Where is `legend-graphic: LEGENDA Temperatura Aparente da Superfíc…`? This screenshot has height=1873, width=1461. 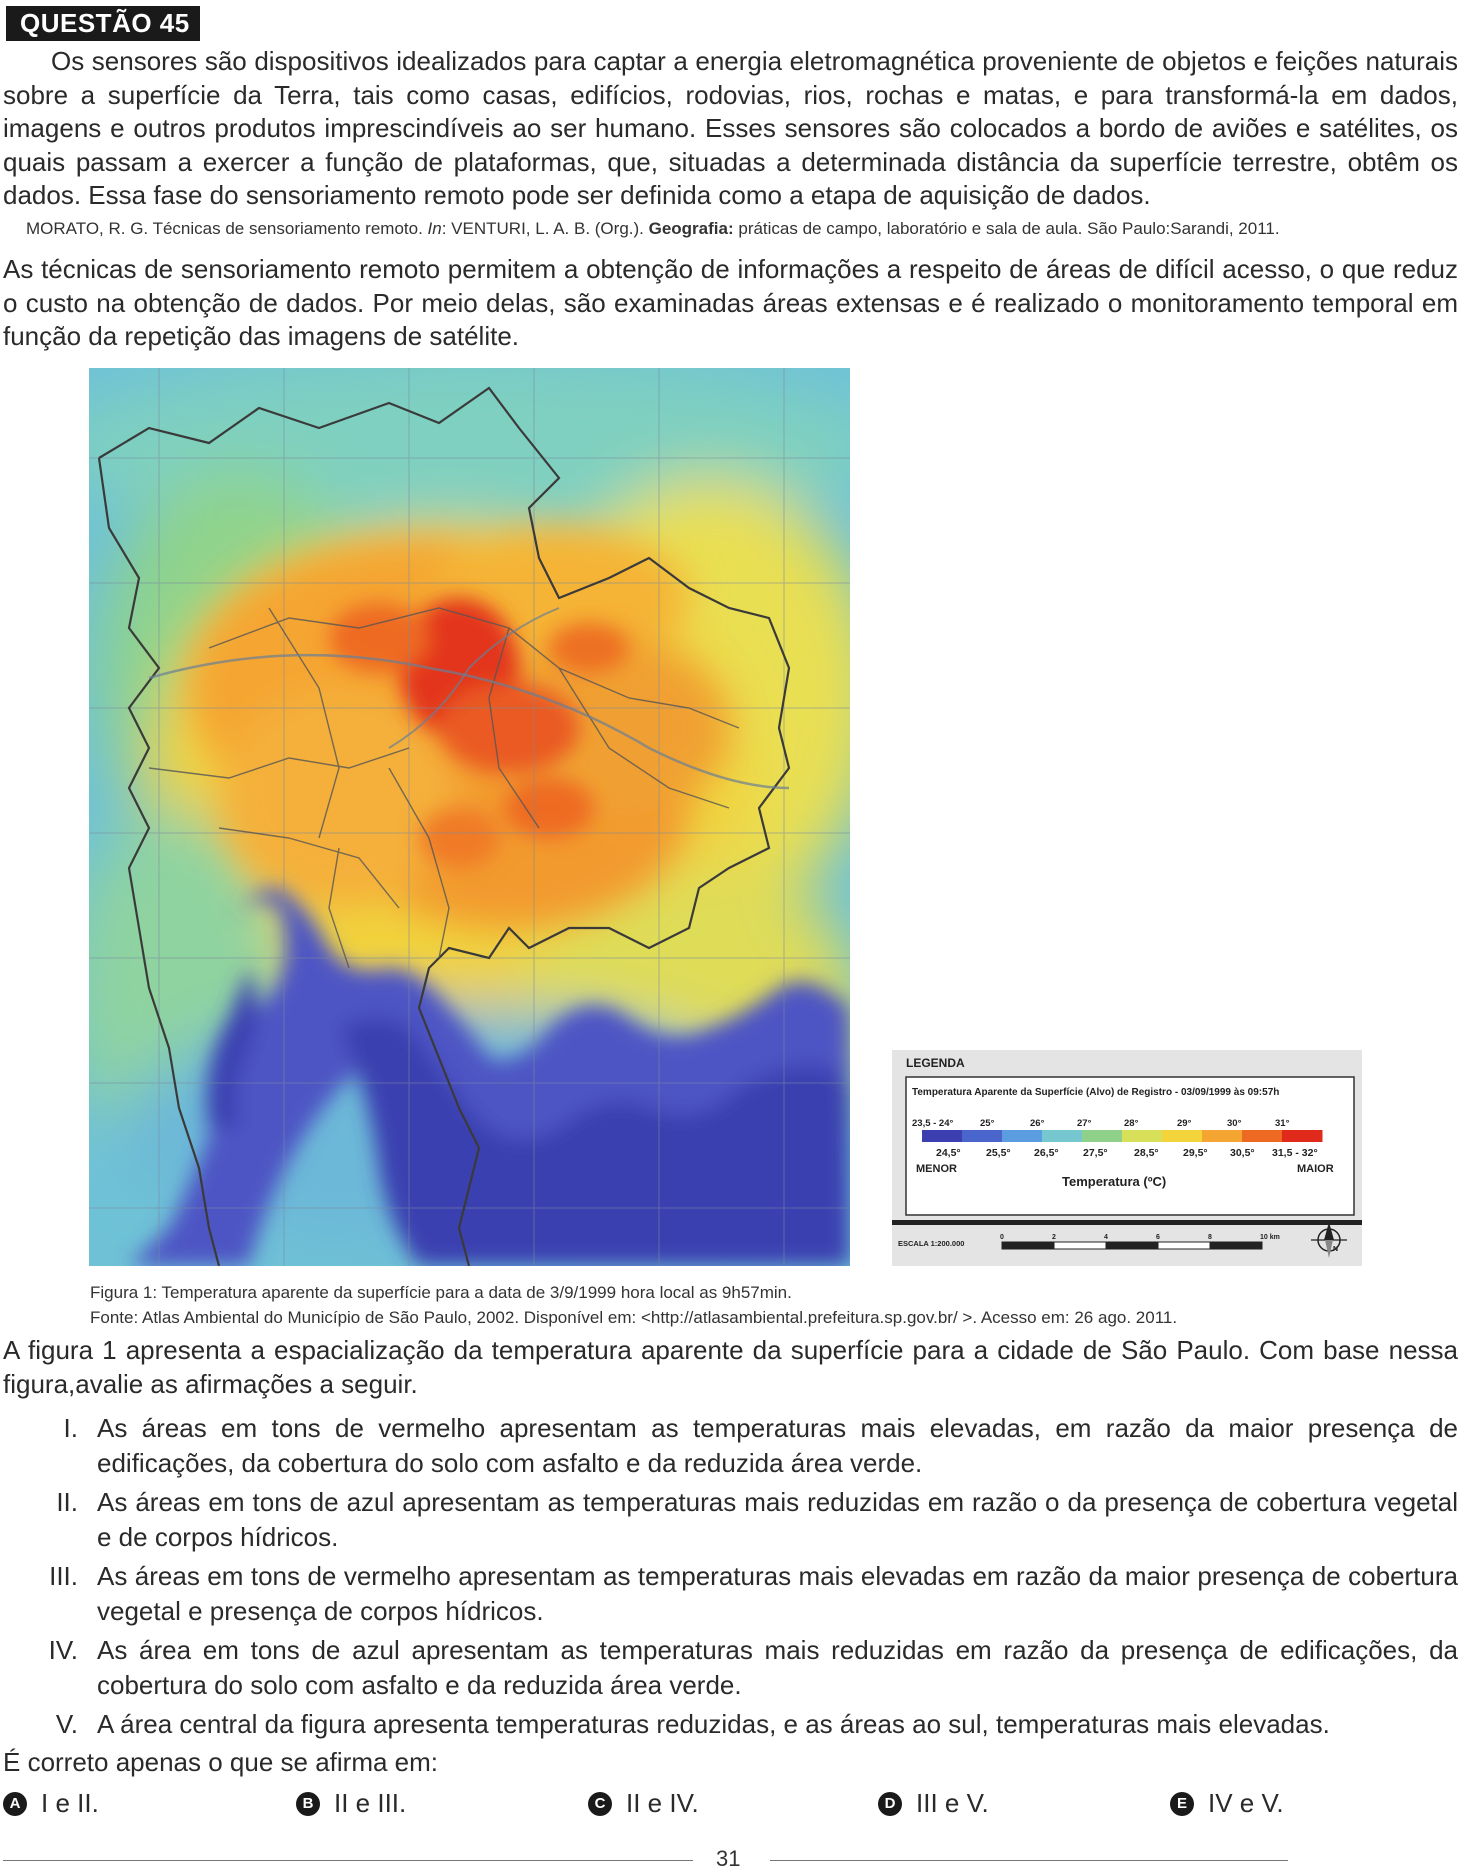
legend-graphic: LEGENDA Temperatura Aparente da Superfíc… is located at coordinates (1127, 1157).